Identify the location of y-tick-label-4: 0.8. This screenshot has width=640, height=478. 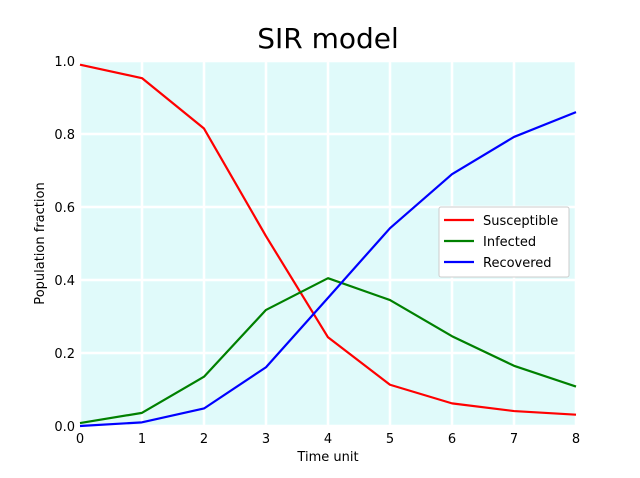
(64, 135).